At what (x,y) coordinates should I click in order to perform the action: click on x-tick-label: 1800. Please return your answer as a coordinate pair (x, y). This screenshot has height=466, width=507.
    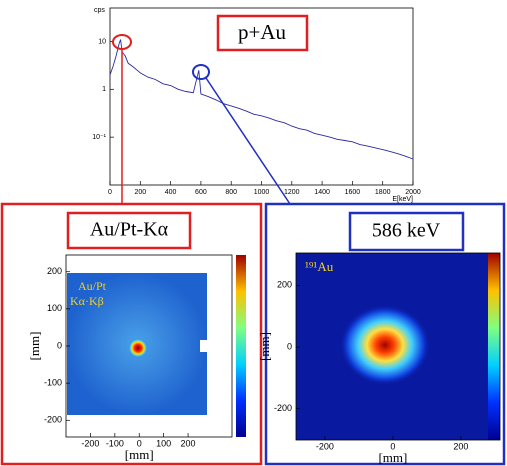
    Looking at the image, I should click on (383, 192).